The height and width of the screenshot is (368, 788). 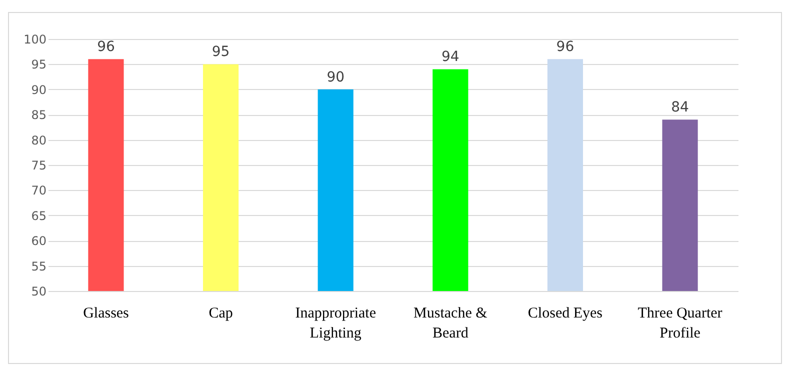 What do you see at coordinates (451, 324) in the screenshot?
I see `x-tick-label: Mustache & Beard` at bounding box center [451, 324].